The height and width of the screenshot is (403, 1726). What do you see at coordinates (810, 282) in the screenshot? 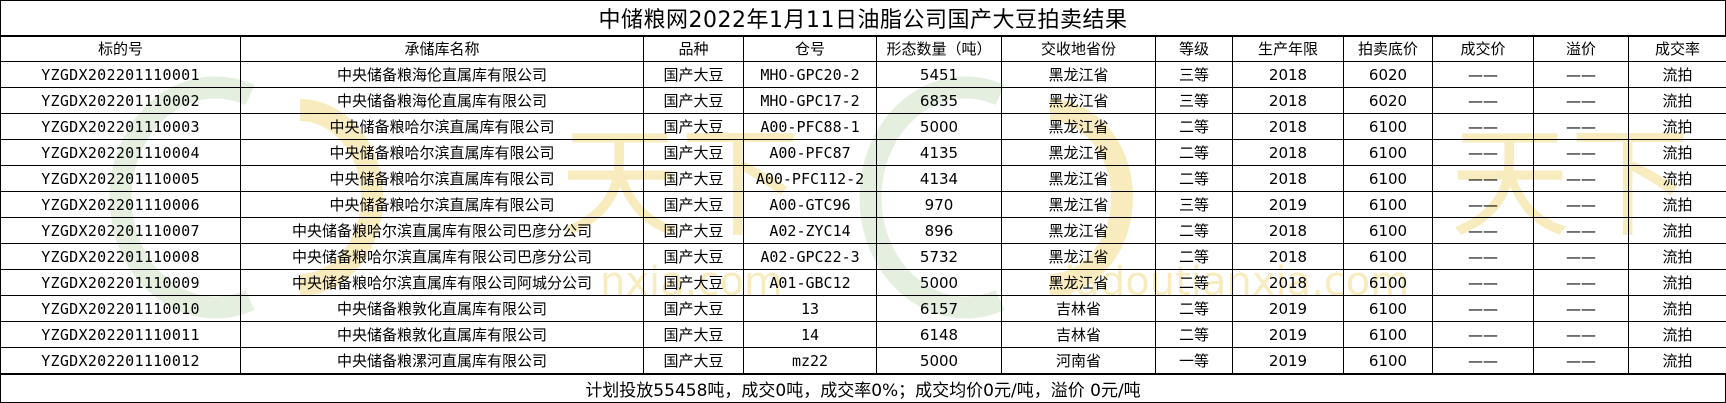
I see `cell-warehouse-number: A01-GBC12` at bounding box center [810, 282].